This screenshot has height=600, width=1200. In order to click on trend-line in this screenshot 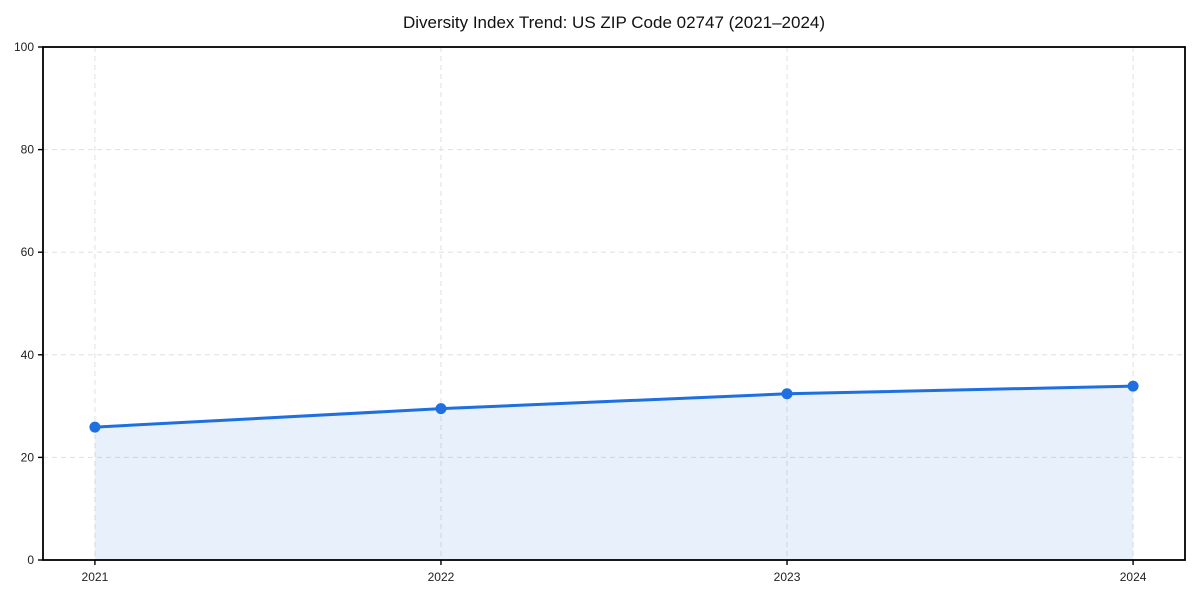, I will do `click(614, 406)`.